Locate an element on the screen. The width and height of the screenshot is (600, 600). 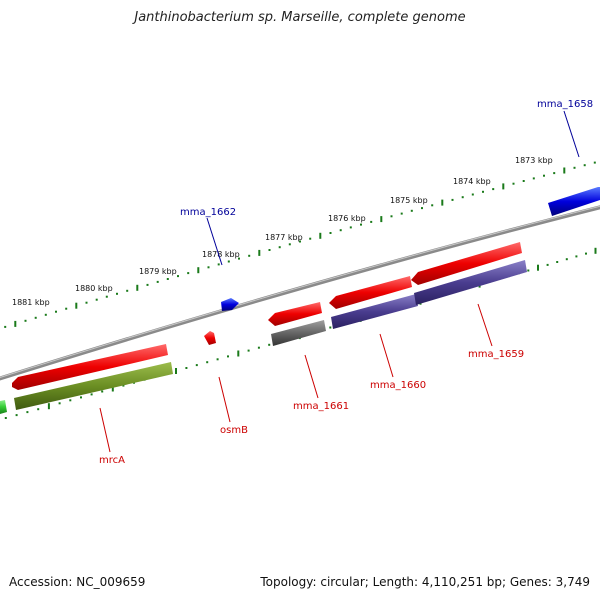
feature-olive-block is located at coordinates (93, 386).